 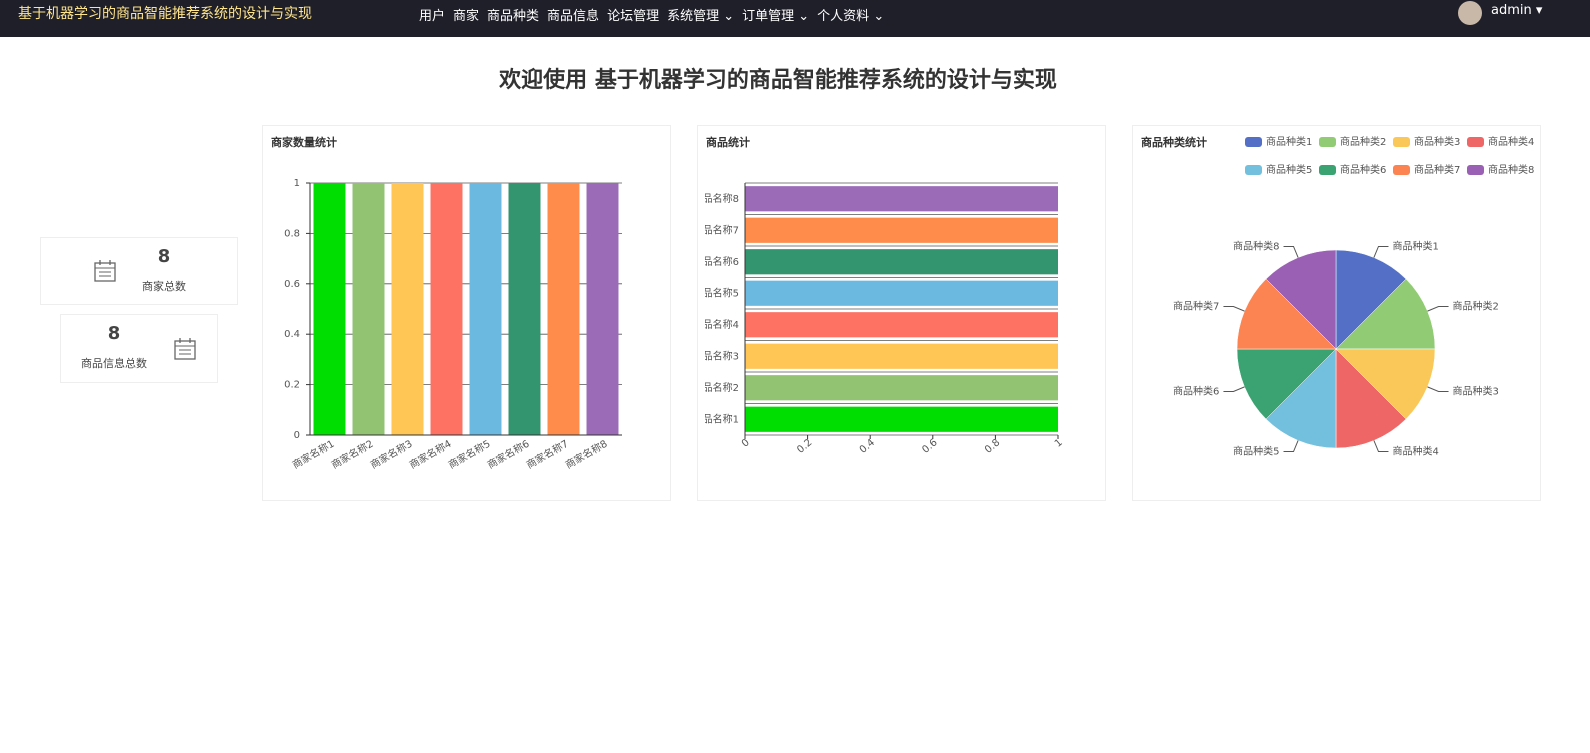 What do you see at coordinates (867, 446) in the screenshot?
I see `x-tick-label: 0.4` at bounding box center [867, 446].